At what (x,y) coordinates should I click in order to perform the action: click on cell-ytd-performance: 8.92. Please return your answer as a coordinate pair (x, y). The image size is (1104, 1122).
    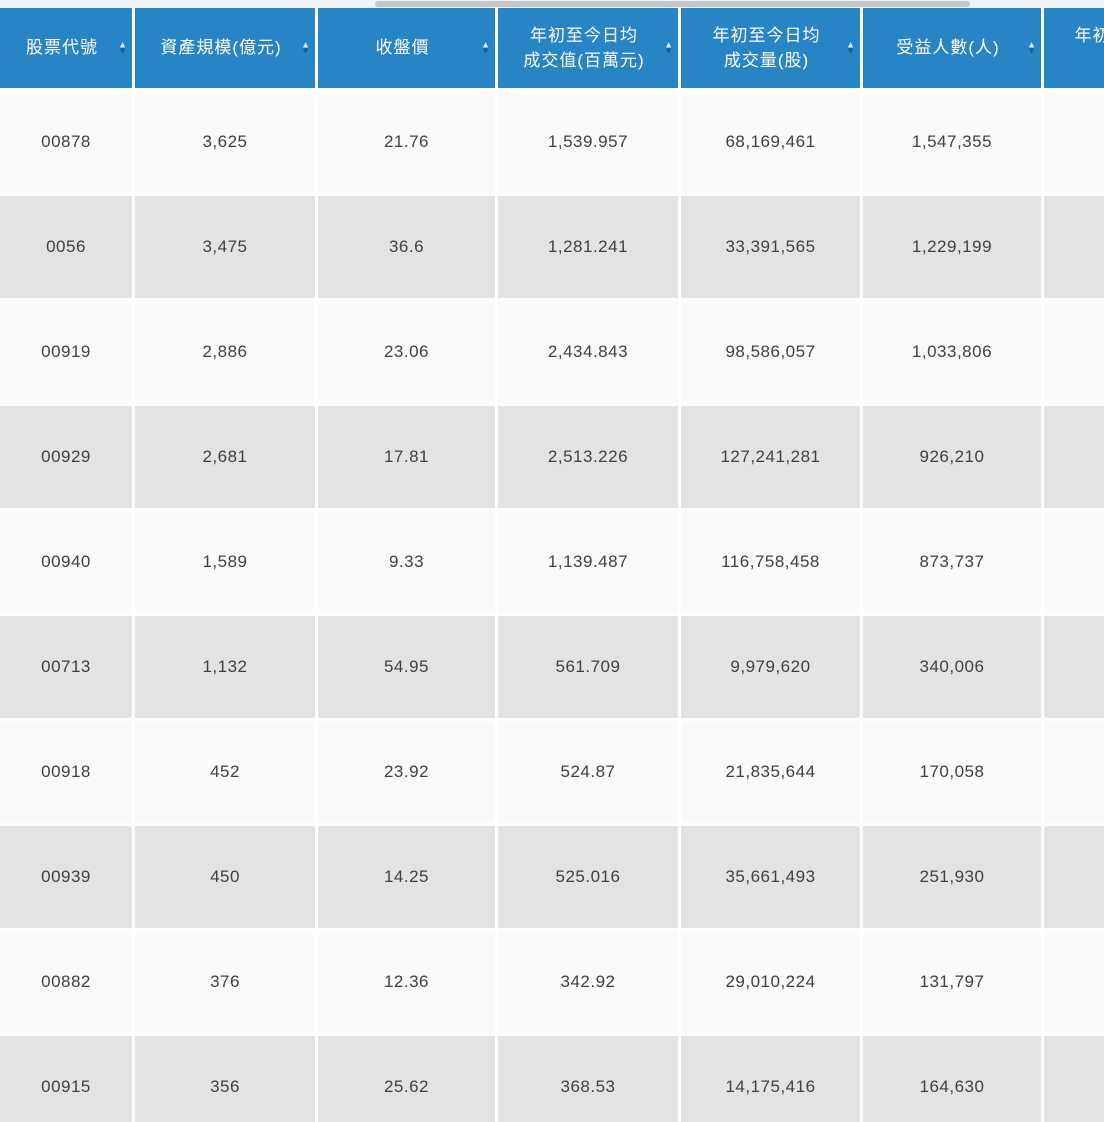
    Looking at the image, I should click on (1074, 667).